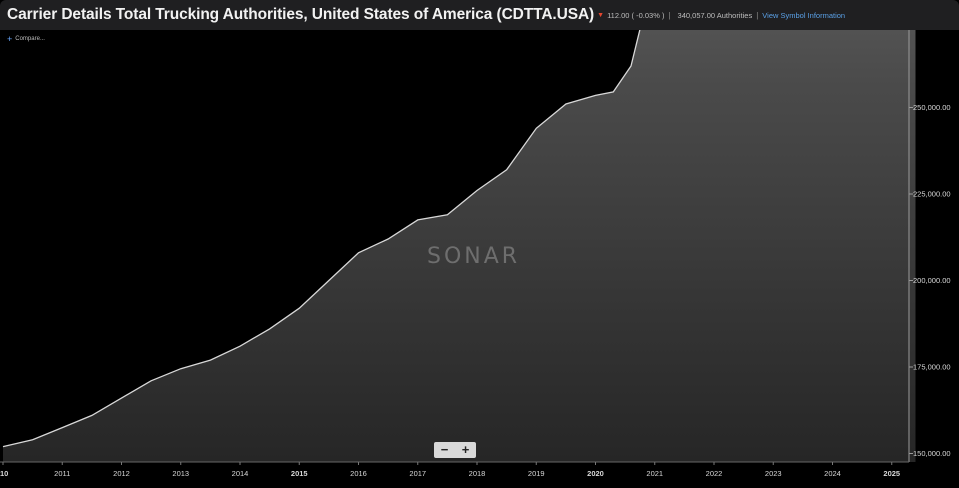 This screenshot has width=959, height=488. I want to click on x-tick-label: 2020, so click(595, 473).